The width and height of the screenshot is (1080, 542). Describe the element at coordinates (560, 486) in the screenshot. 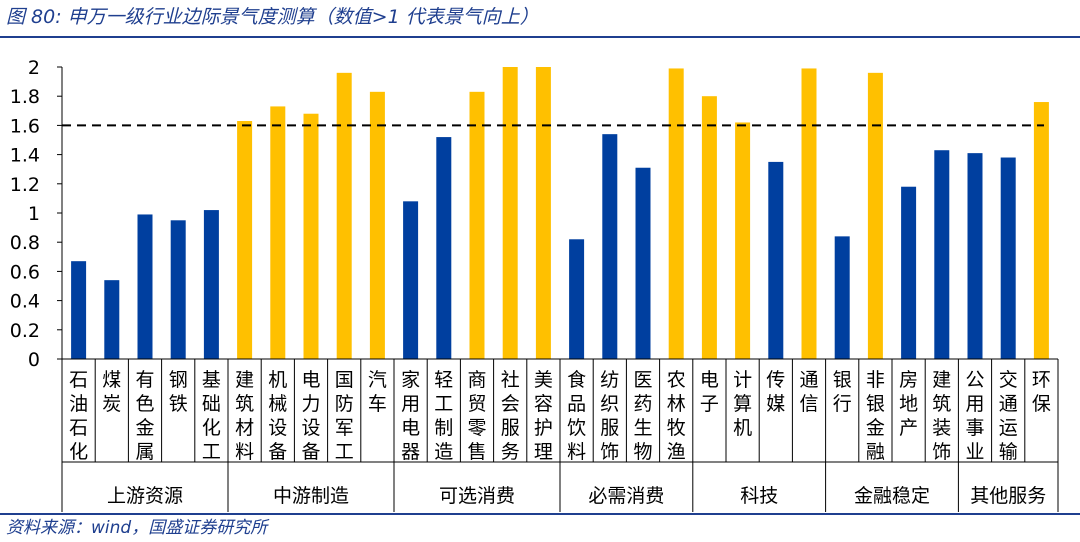

I see `group-labels: 上游资源 中游制造 可选消费 必需消费 科技 金融稳定 其他服务` at that location.